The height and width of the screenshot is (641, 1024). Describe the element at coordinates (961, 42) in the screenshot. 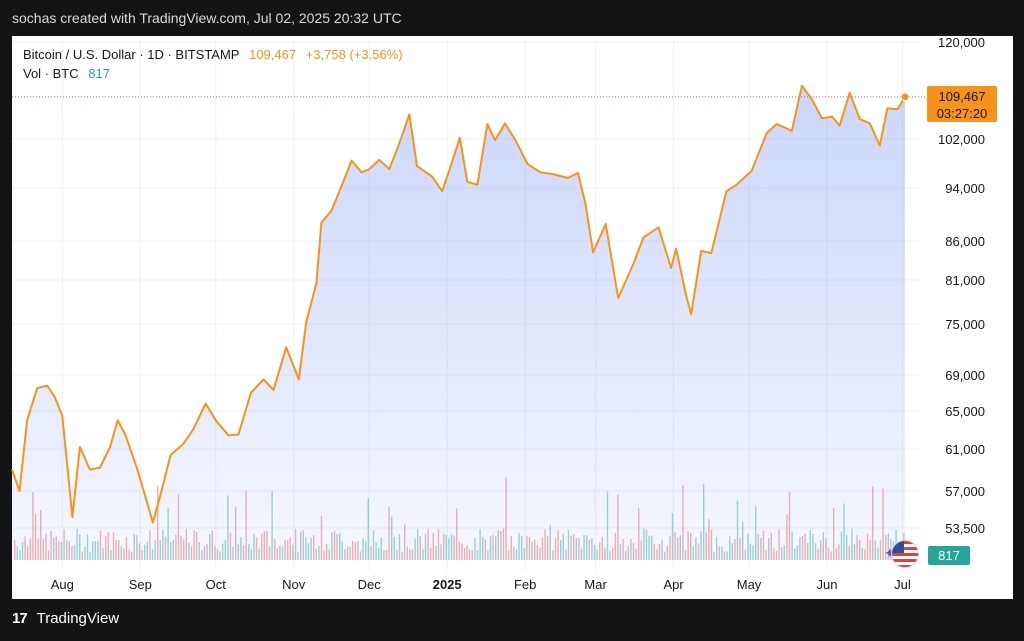

I see `y-tick-label: 120,000` at that location.